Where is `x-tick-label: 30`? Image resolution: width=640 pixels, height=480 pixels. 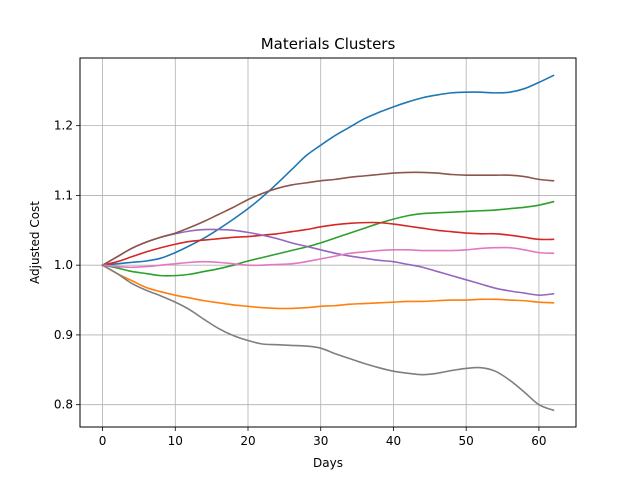 x-tick-label: 30 is located at coordinates (320, 441).